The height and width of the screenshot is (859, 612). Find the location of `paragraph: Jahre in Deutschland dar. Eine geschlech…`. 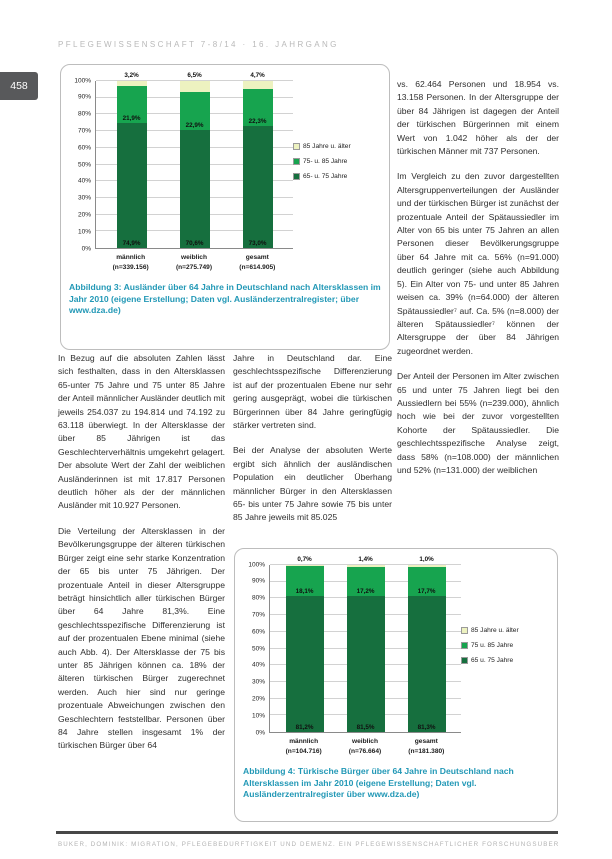

paragraph: Jahre in Deutschland dar. Eine geschlech… is located at coordinates (312, 392).